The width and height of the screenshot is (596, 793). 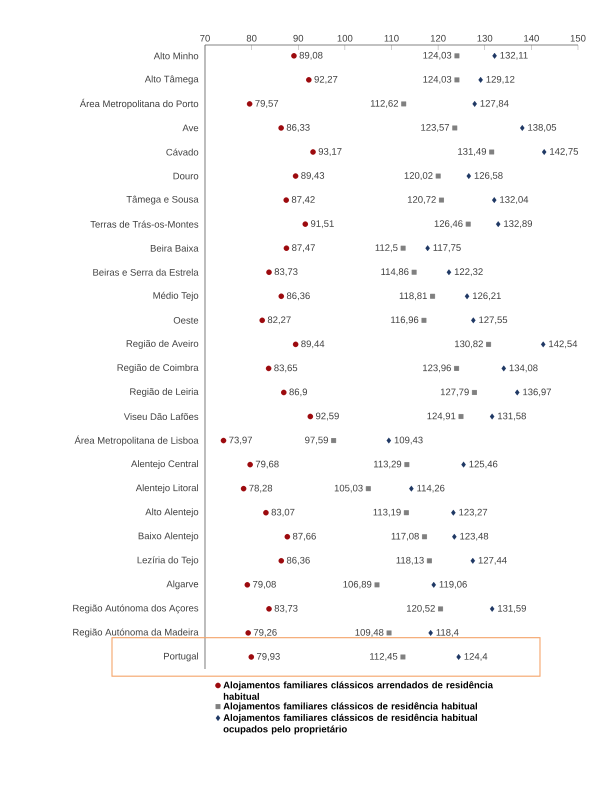 I want to click on data-label: 79,26, so click(x=265, y=633).